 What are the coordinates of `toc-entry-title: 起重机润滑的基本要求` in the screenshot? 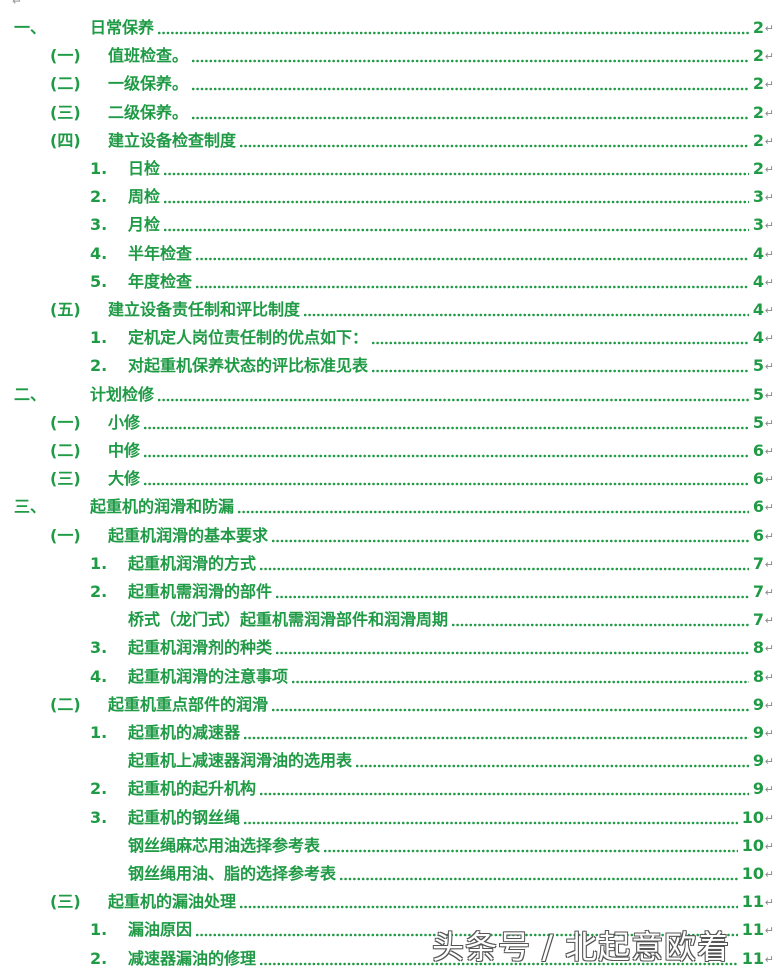 It's located at (188, 535).